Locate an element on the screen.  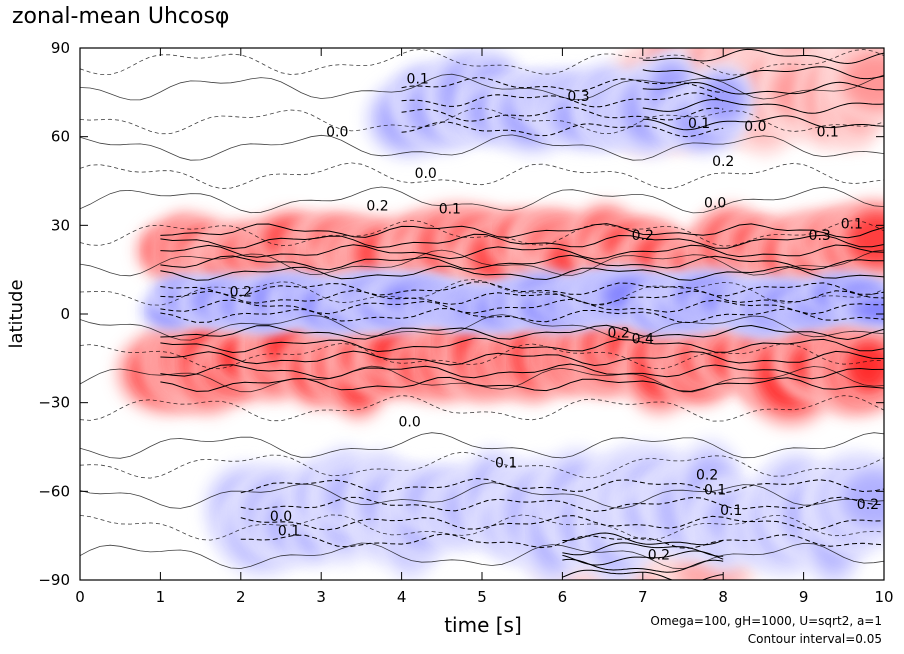
x-tick-label: 3 is located at coordinates (321, 597).